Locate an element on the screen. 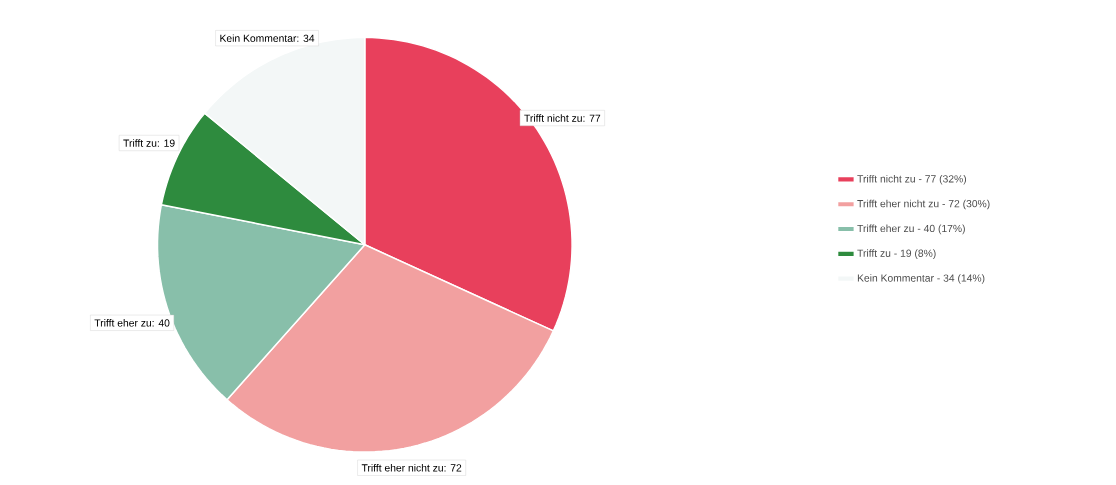 The width and height of the screenshot is (1116, 485). data-label: Trifft nicht zu: 77 is located at coordinates (562, 118).